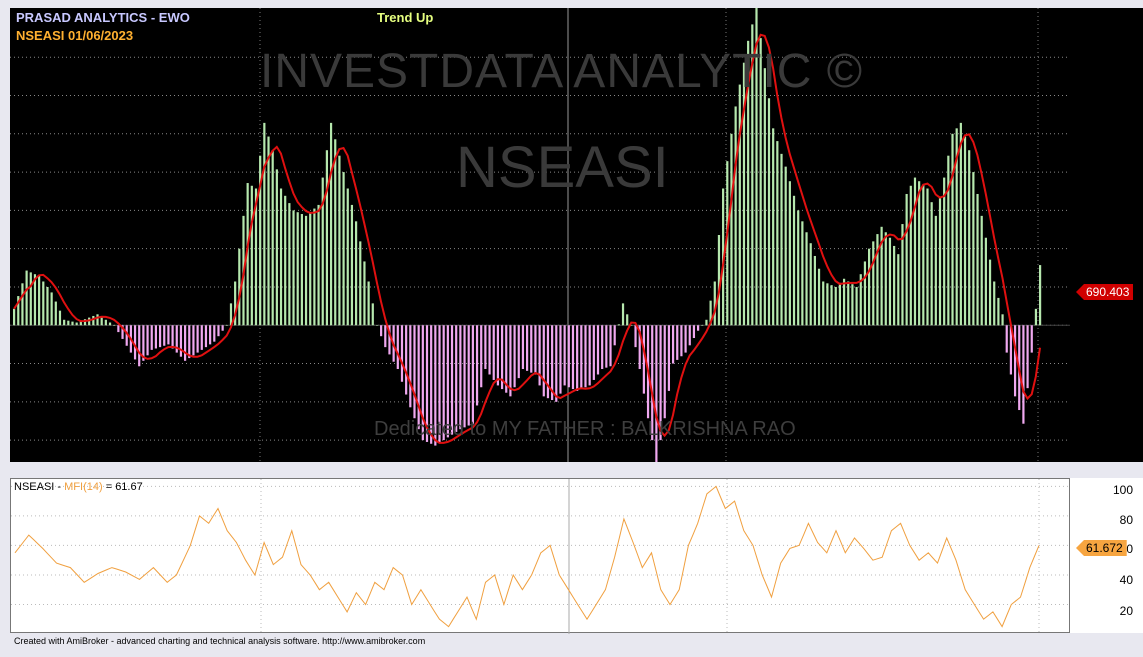  I want to click on mfi-tick-label: 40, so click(1126, 580).